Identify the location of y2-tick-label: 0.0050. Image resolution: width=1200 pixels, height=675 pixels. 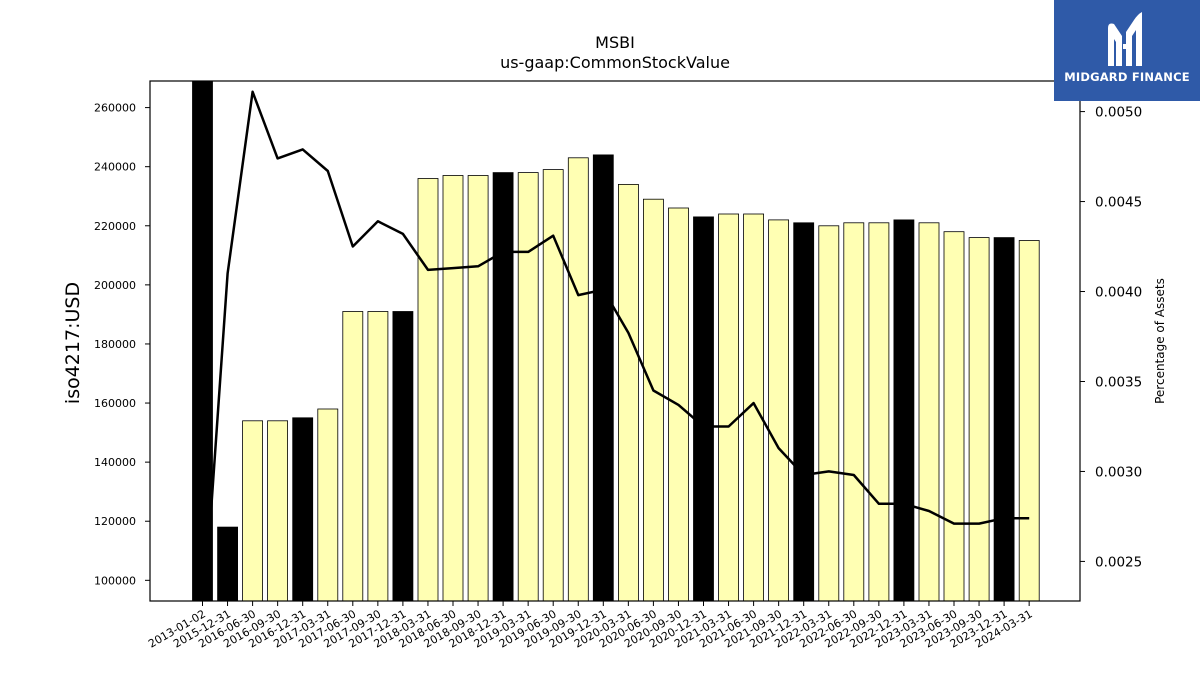
(1118, 113).